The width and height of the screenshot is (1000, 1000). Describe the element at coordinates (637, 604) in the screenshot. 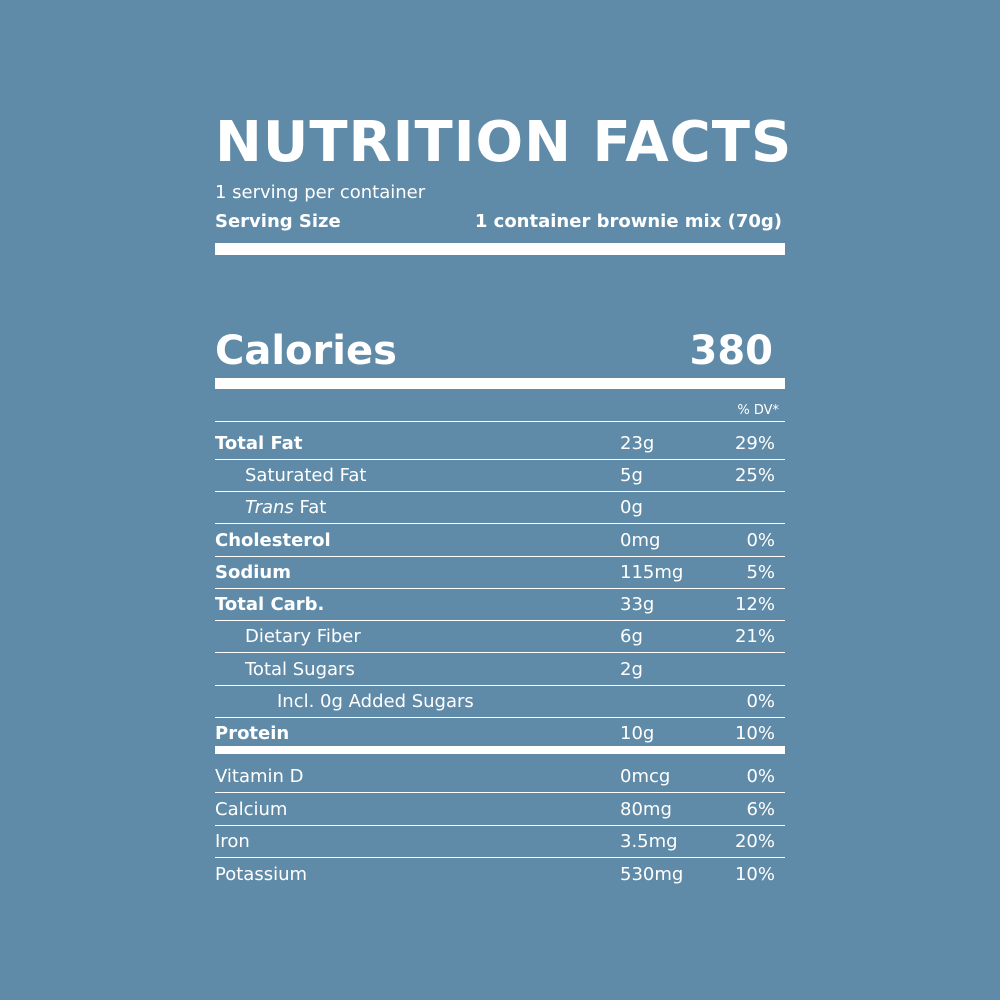

I see `nutrient-amount: 33g` at that location.